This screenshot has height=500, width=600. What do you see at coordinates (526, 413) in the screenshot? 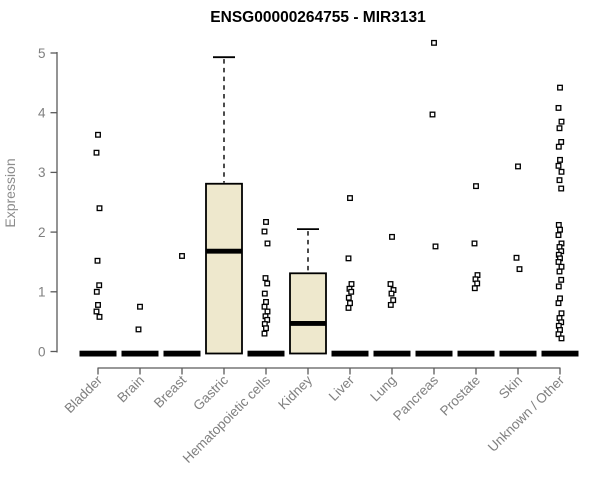
I see `x-tick-label-unknown-other: Unknown / Other` at bounding box center [526, 413].